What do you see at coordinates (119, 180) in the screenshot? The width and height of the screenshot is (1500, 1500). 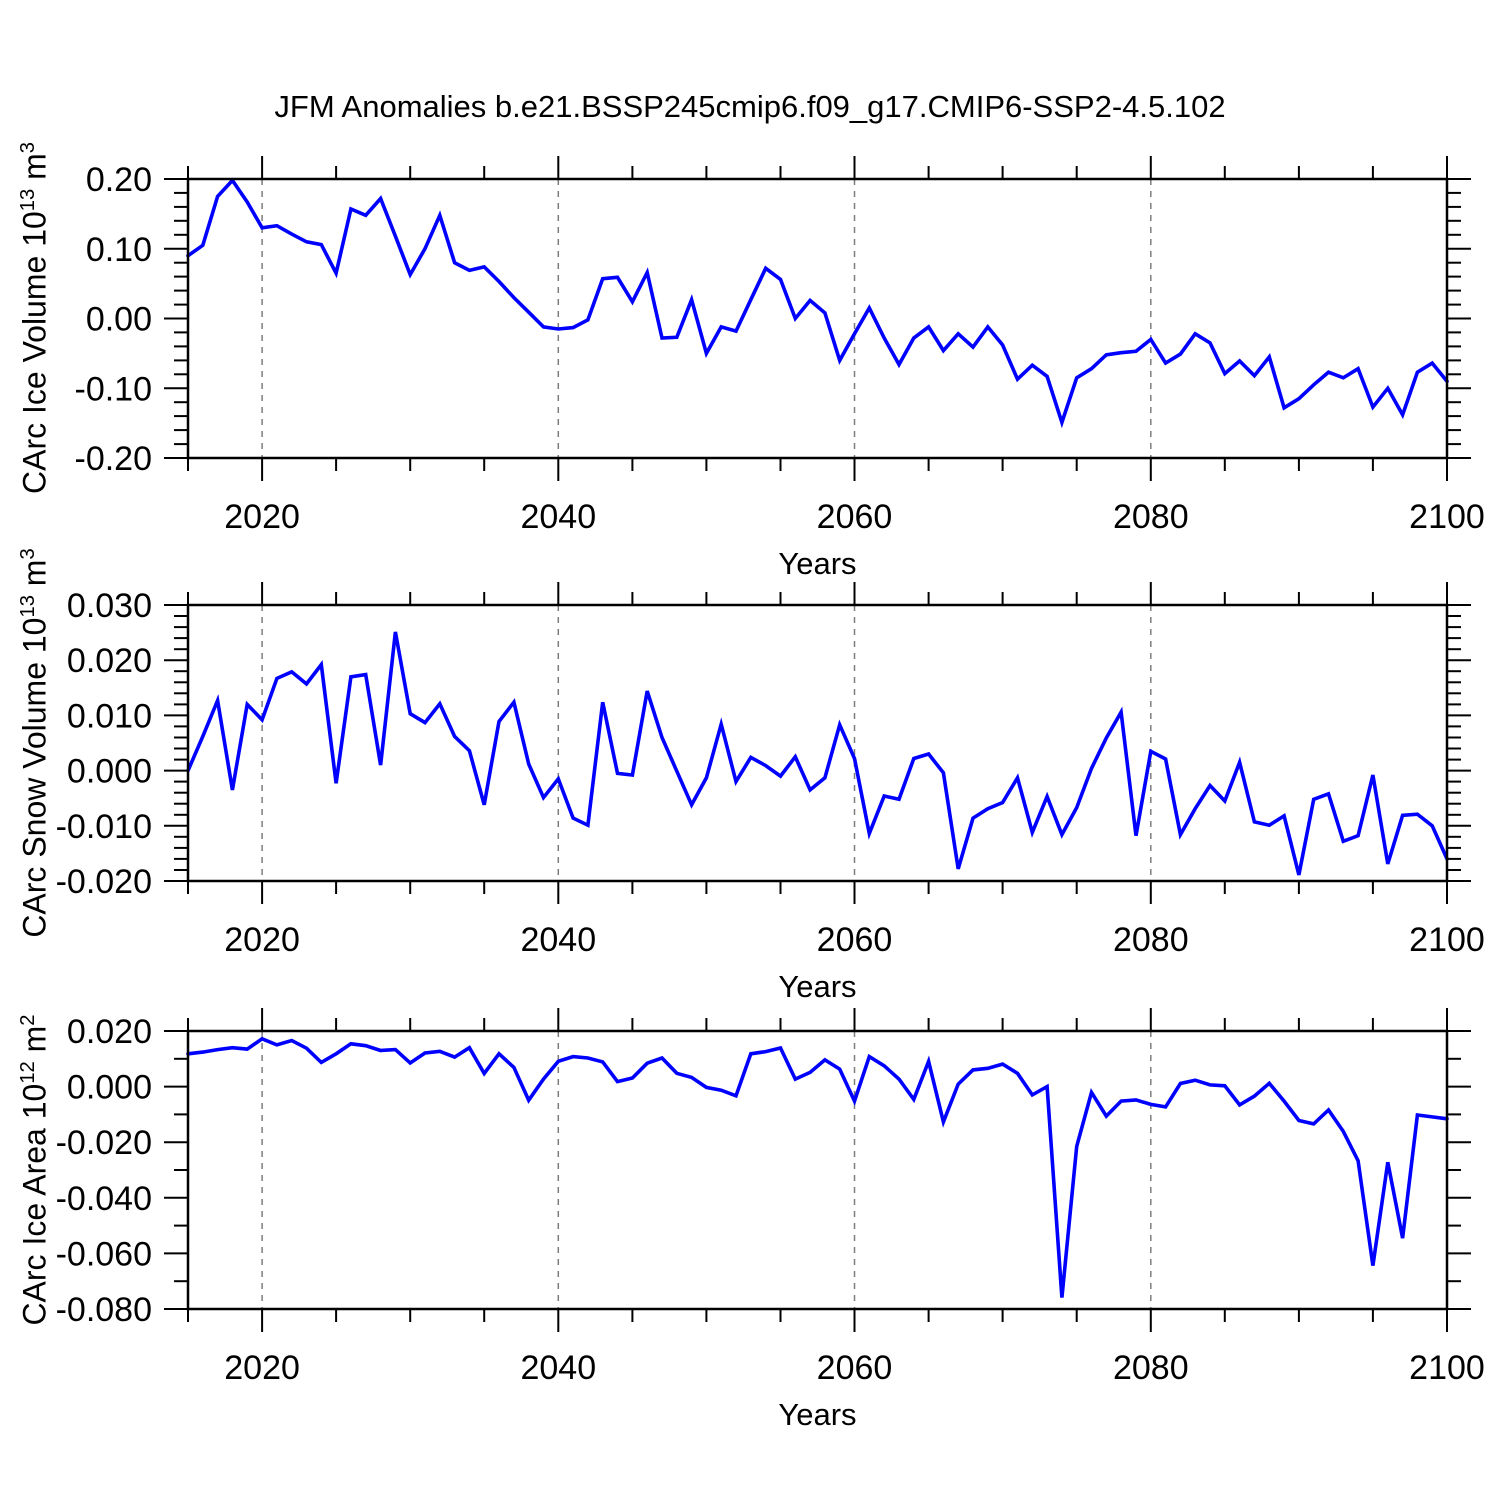 I see `y-tick-label: 0.20` at bounding box center [119, 180].